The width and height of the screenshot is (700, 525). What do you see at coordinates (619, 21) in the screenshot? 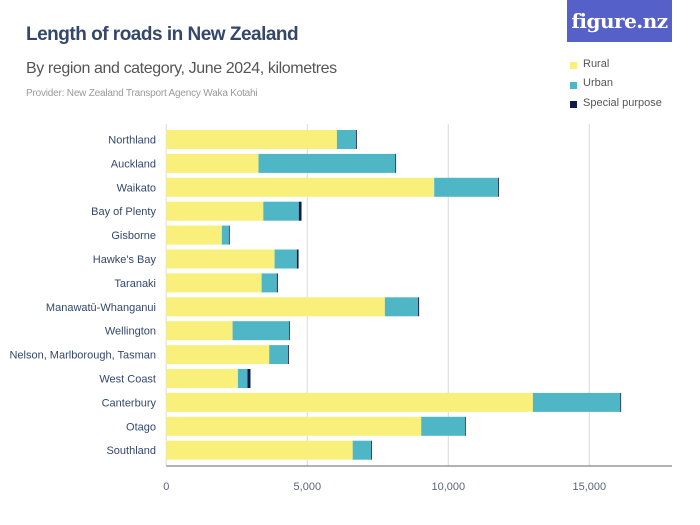
I see `figure-nz-logo: figure.nz` at bounding box center [619, 21].